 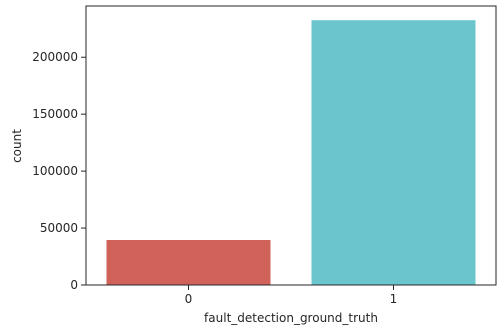 I want to click on y-tick-label: 200000, so click(x=55, y=57).